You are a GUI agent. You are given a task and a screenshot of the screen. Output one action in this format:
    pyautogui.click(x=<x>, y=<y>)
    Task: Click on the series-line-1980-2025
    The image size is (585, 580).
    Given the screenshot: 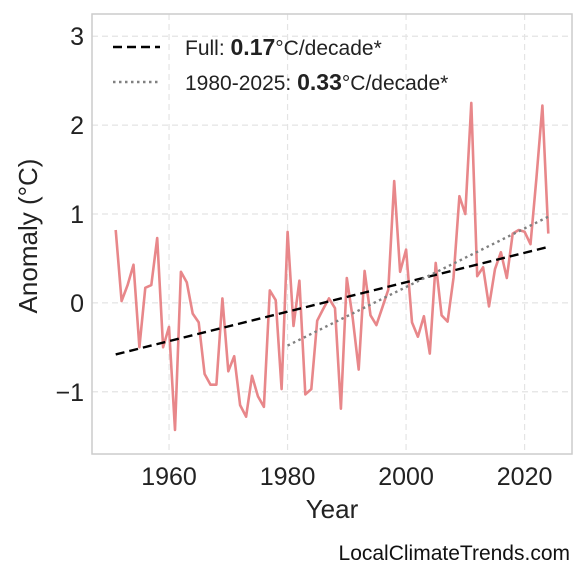 What is the action you would take?
    pyautogui.click(x=418, y=281)
    